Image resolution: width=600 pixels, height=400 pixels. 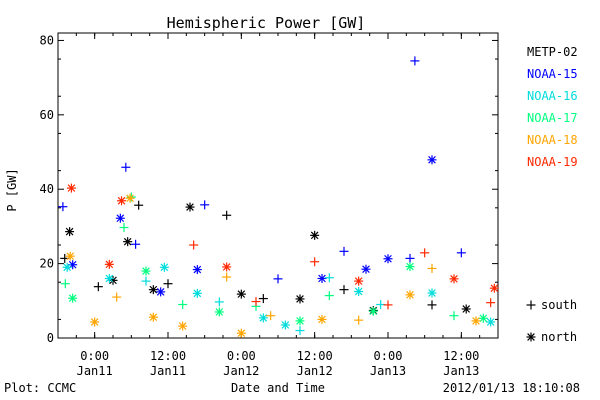 I want to click on legend-entry-metp-02: METP-02, so click(x=552, y=52).